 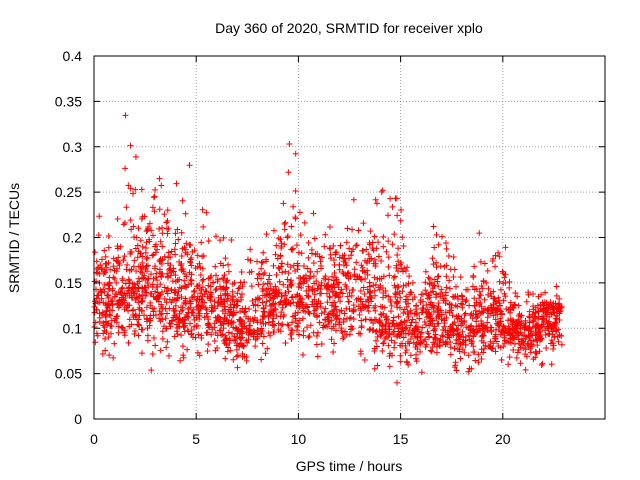 What do you see at coordinates (196, 439) in the screenshot?
I see `x-tick-label: 5` at bounding box center [196, 439].